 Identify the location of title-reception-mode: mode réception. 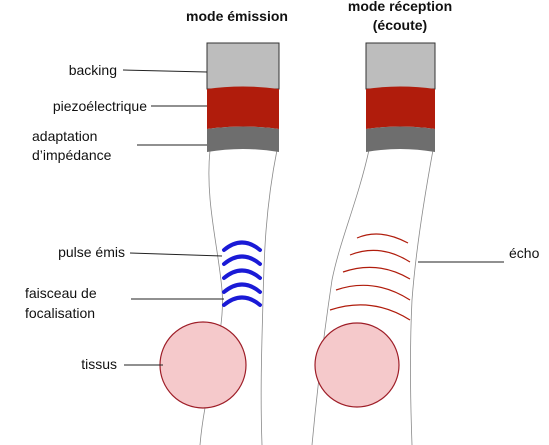
(400, 7).